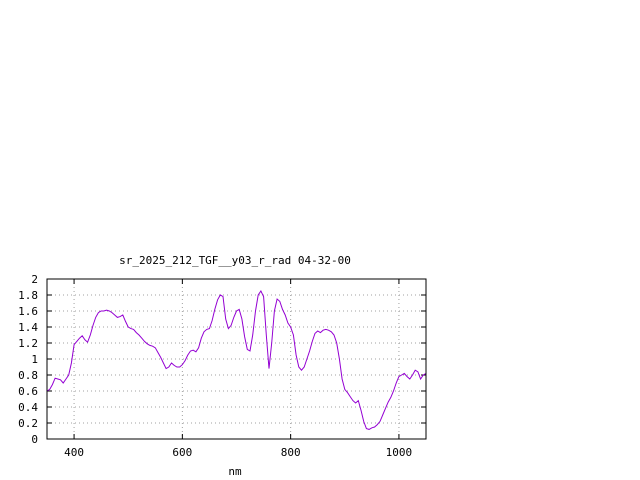 Image resolution: width=640 pixels, height=480 pixels. I want to click on y-tick-label: 0.6, so click(28, 391).